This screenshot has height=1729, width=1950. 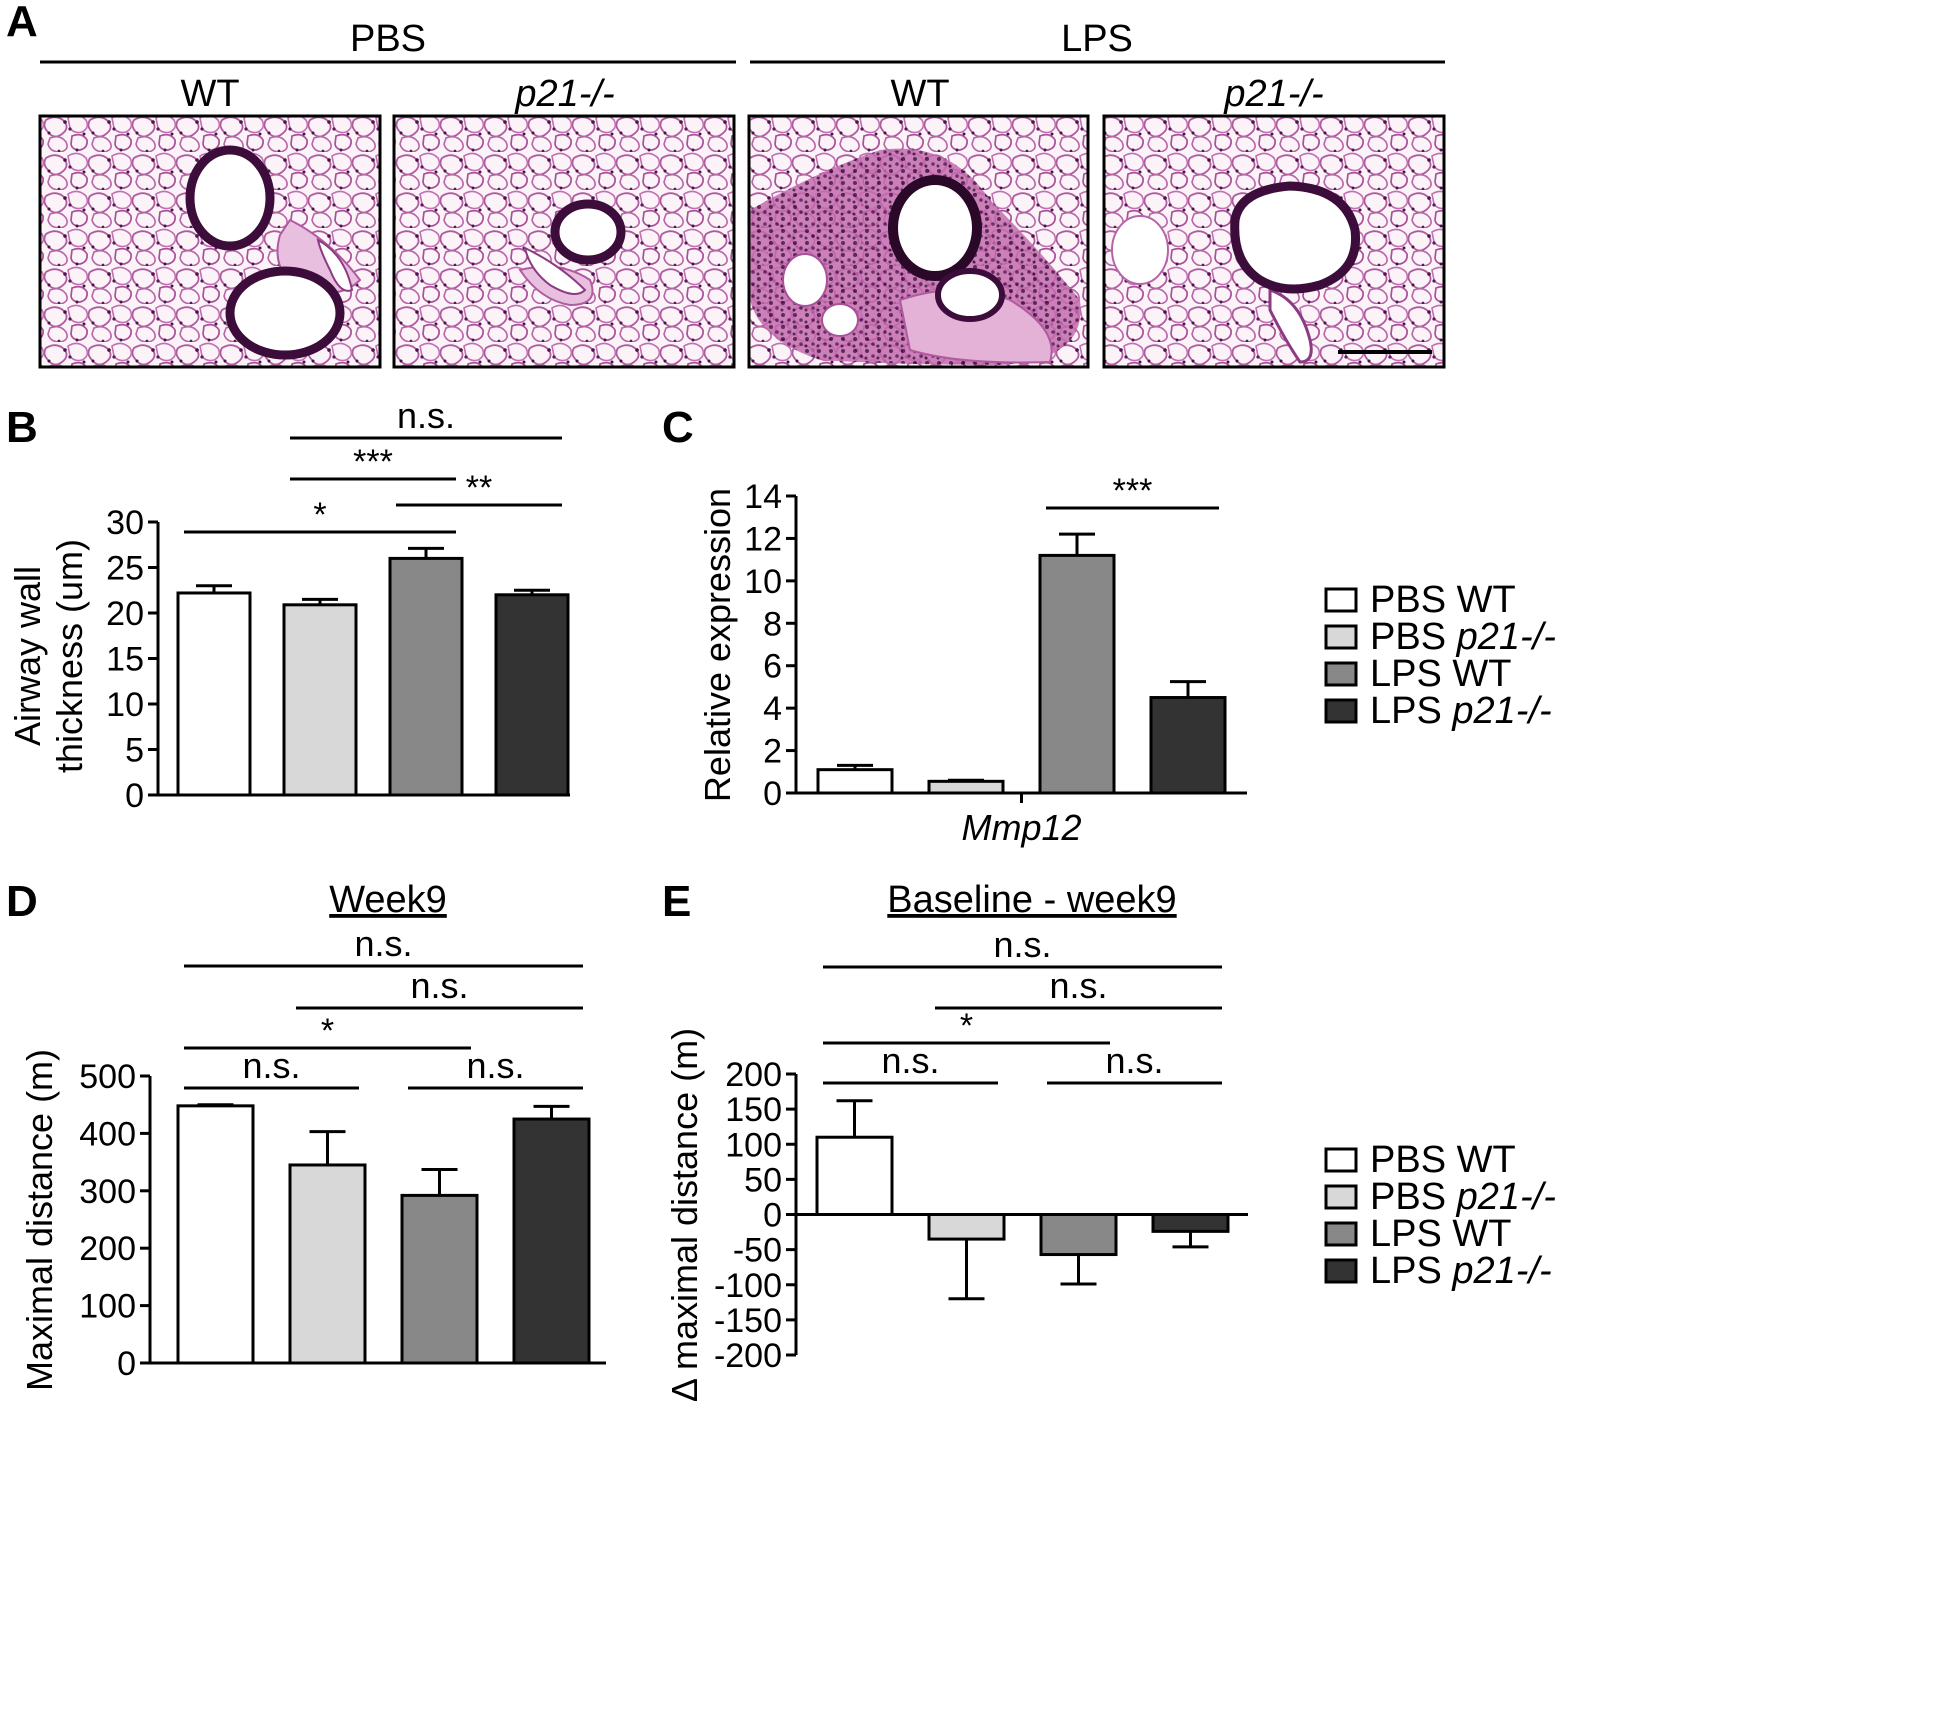 What do you see at coordinates (918, 241) in the screenshot?
I see `micrograph-lps-wt` at bounding box center [918, 241].